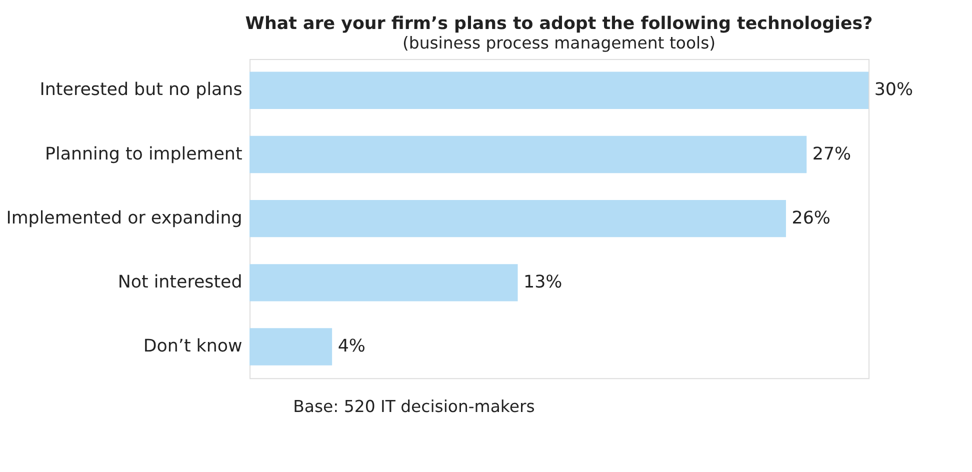 The height and width of the screenshot is (472, 972). What do you see at coordinates (192, 346) in the screenshot?
I see `y-tick-label: Don’t know` at bounding box center [192, 346].